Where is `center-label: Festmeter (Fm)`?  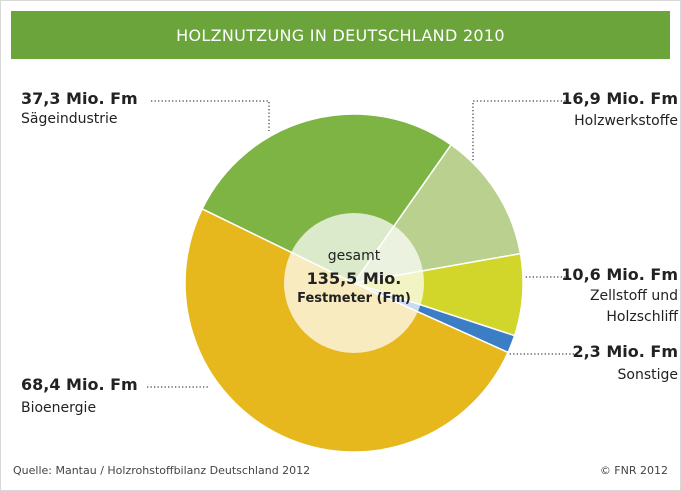
center-label: Festmeter (Fm) is located at coordinates (354, 298).